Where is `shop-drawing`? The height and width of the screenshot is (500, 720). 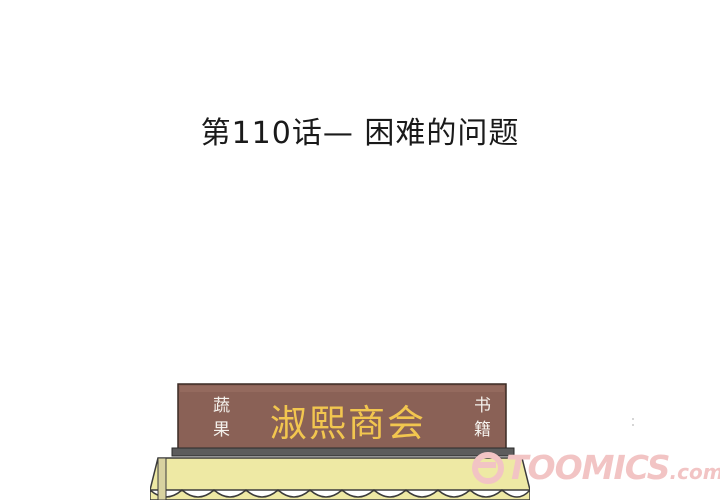 shop-drawing is located at coordinates (340, 441).